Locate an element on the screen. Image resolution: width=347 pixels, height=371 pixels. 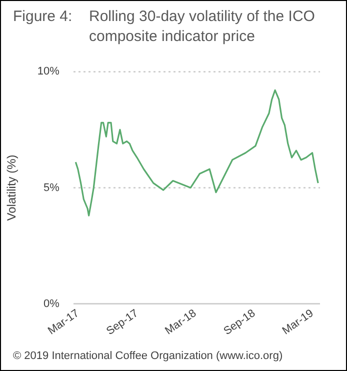
y-axis-title: Volatility (%) is located at coordinates (11, 187).